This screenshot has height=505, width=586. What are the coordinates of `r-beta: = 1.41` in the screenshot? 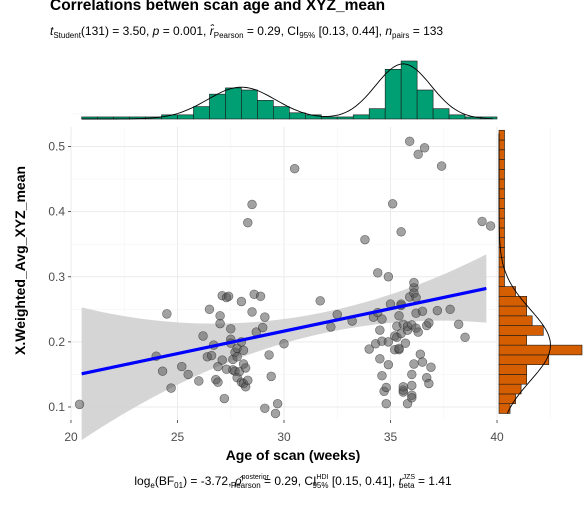 It's located at (434, 481).